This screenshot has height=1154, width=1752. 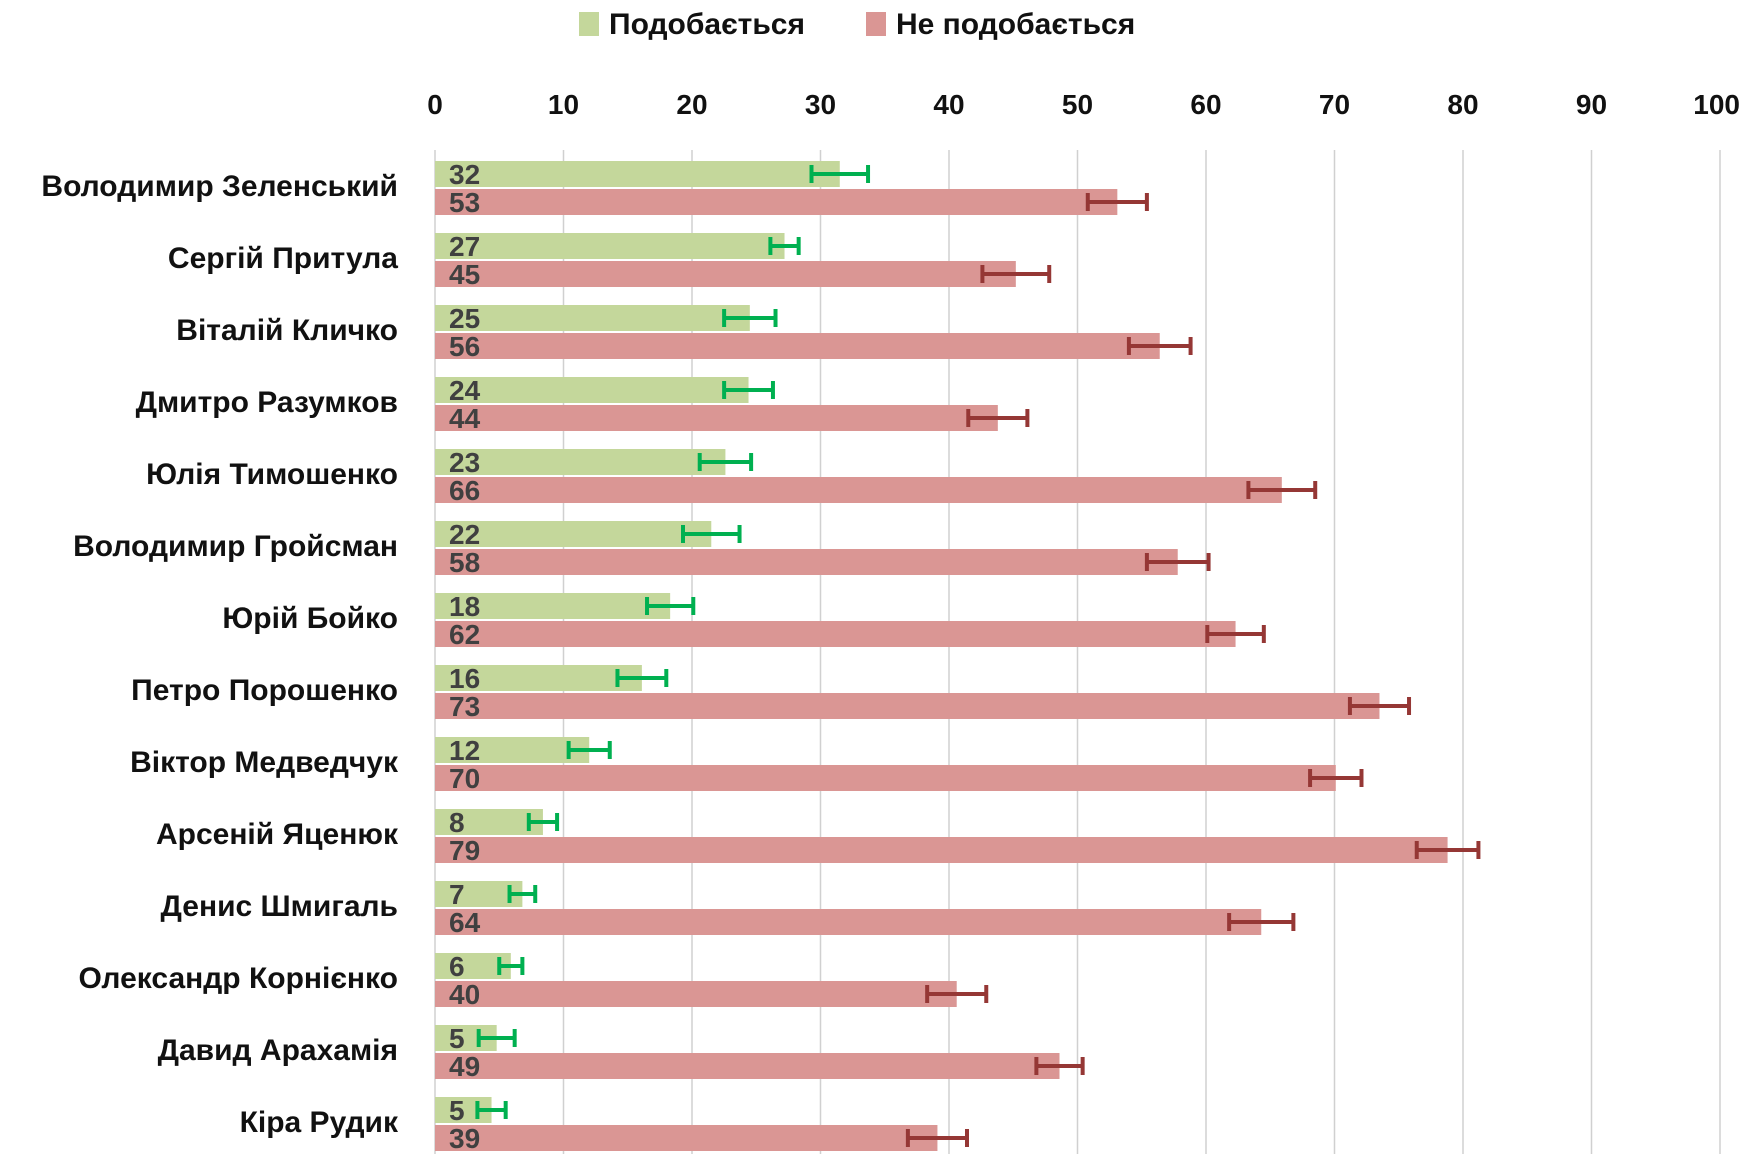 What do you see at coordinates (464, 490) in the screenshot?
I see `data-label-dislikes-4: 66` at bounding box center [464, 490].